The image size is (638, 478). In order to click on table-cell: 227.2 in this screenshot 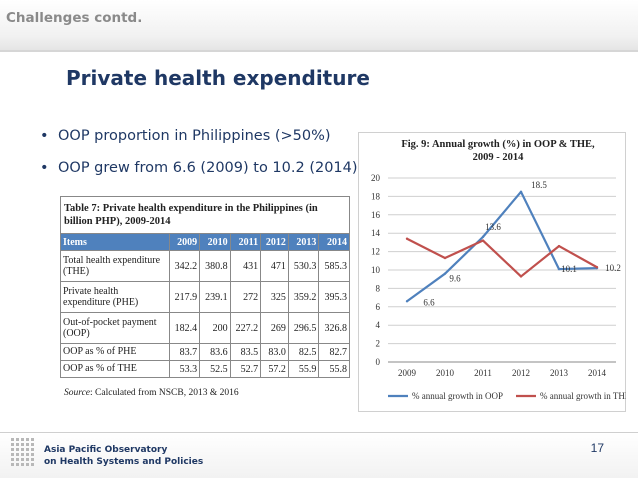, I will do `click(245, 328)`.